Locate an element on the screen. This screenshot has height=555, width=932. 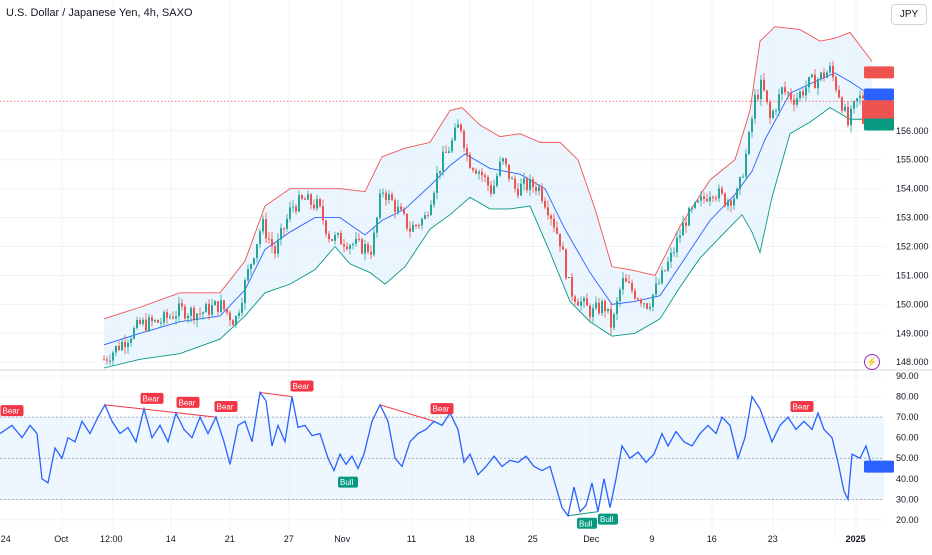
x-tick-label: 16 is located at coordinates (712, 539).